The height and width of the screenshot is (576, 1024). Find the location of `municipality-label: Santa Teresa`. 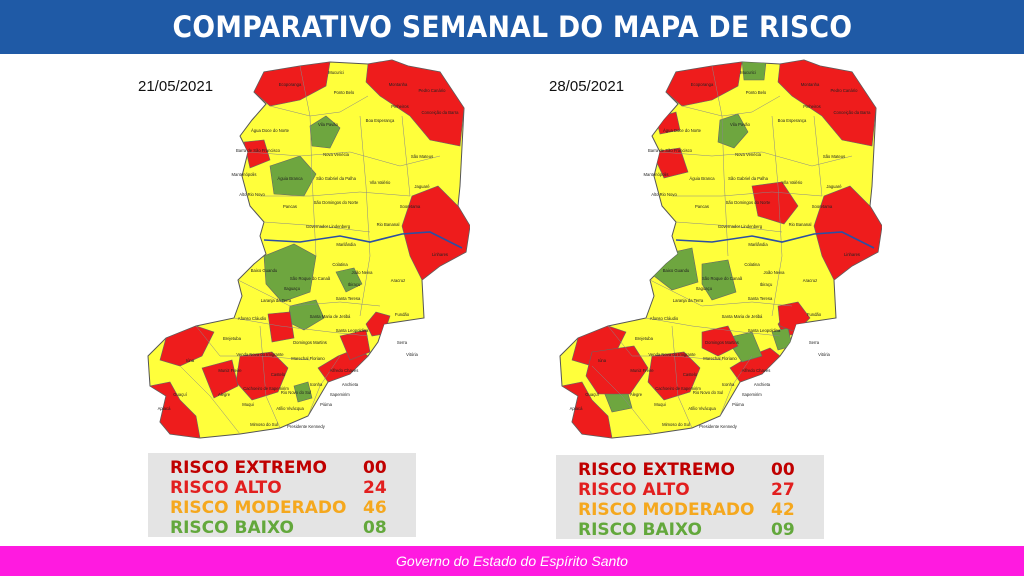

municipality-label: Santa Teresa is located at coordinates (760, 298).